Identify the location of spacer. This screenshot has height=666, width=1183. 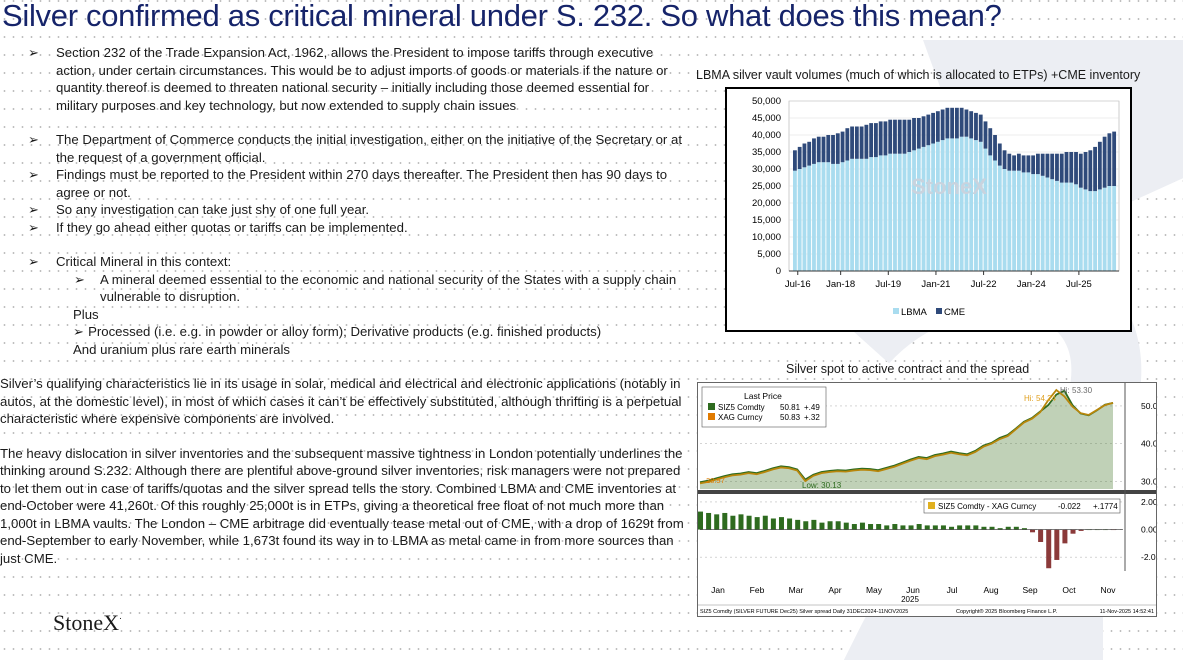
(345, 244).